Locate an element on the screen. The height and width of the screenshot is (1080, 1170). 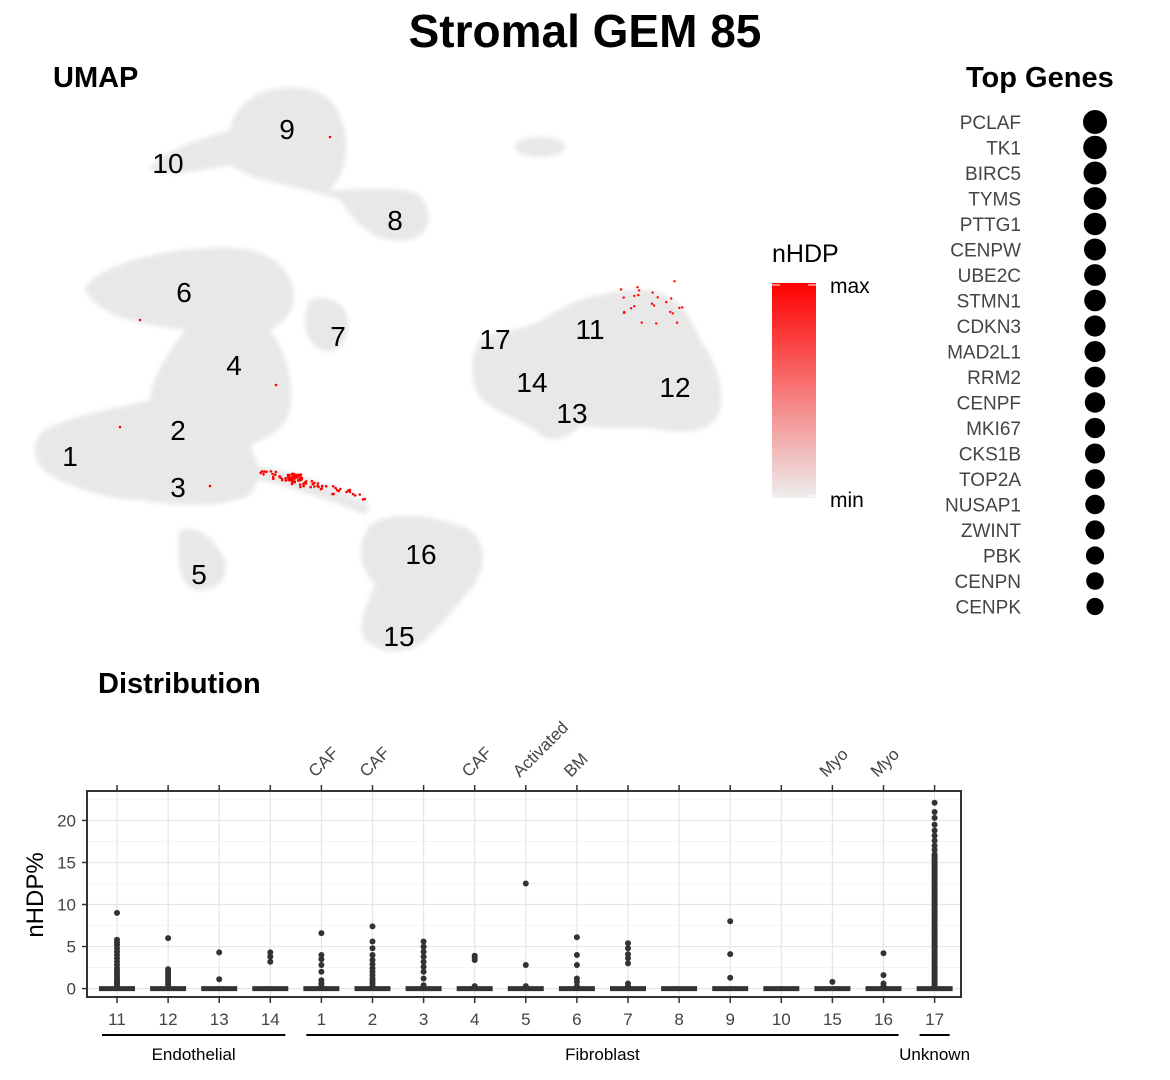
gene-label: CENPW is located at coordinates (985, 251).